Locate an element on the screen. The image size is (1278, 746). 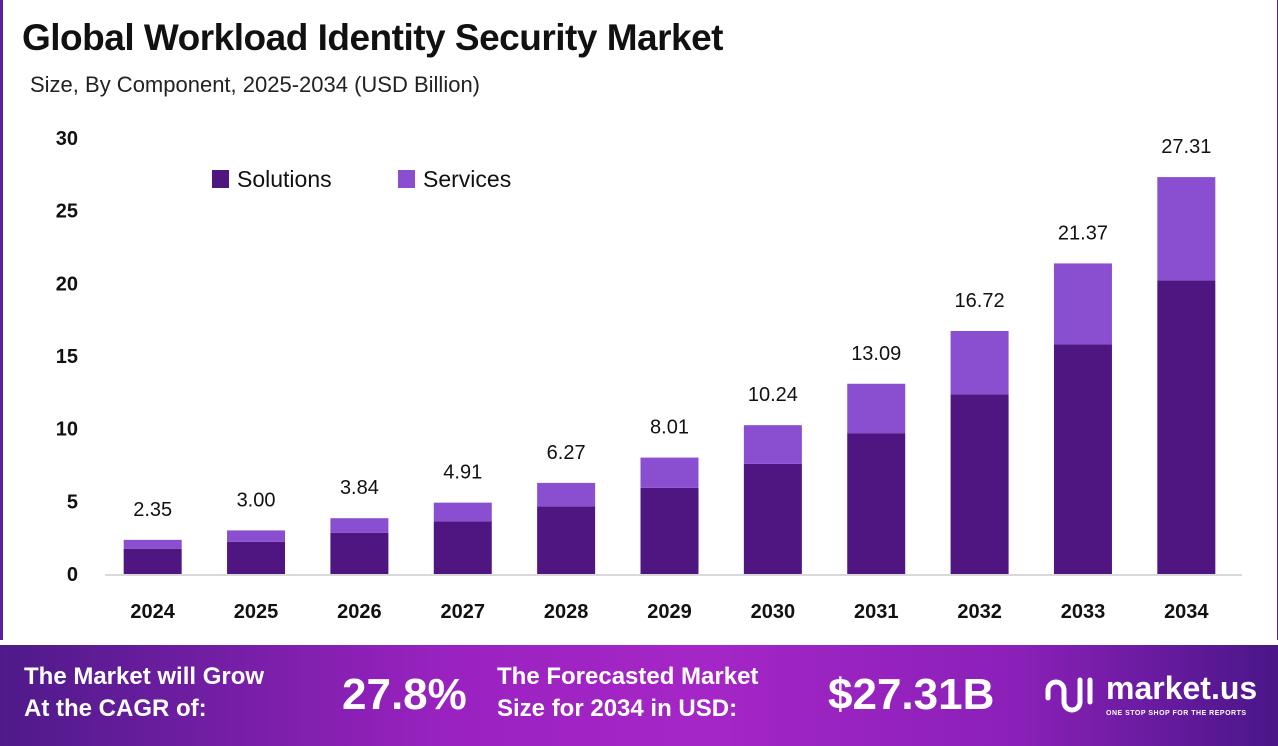
cagr-label-line1: The Market will Grow is located at coordinates (144, 676).